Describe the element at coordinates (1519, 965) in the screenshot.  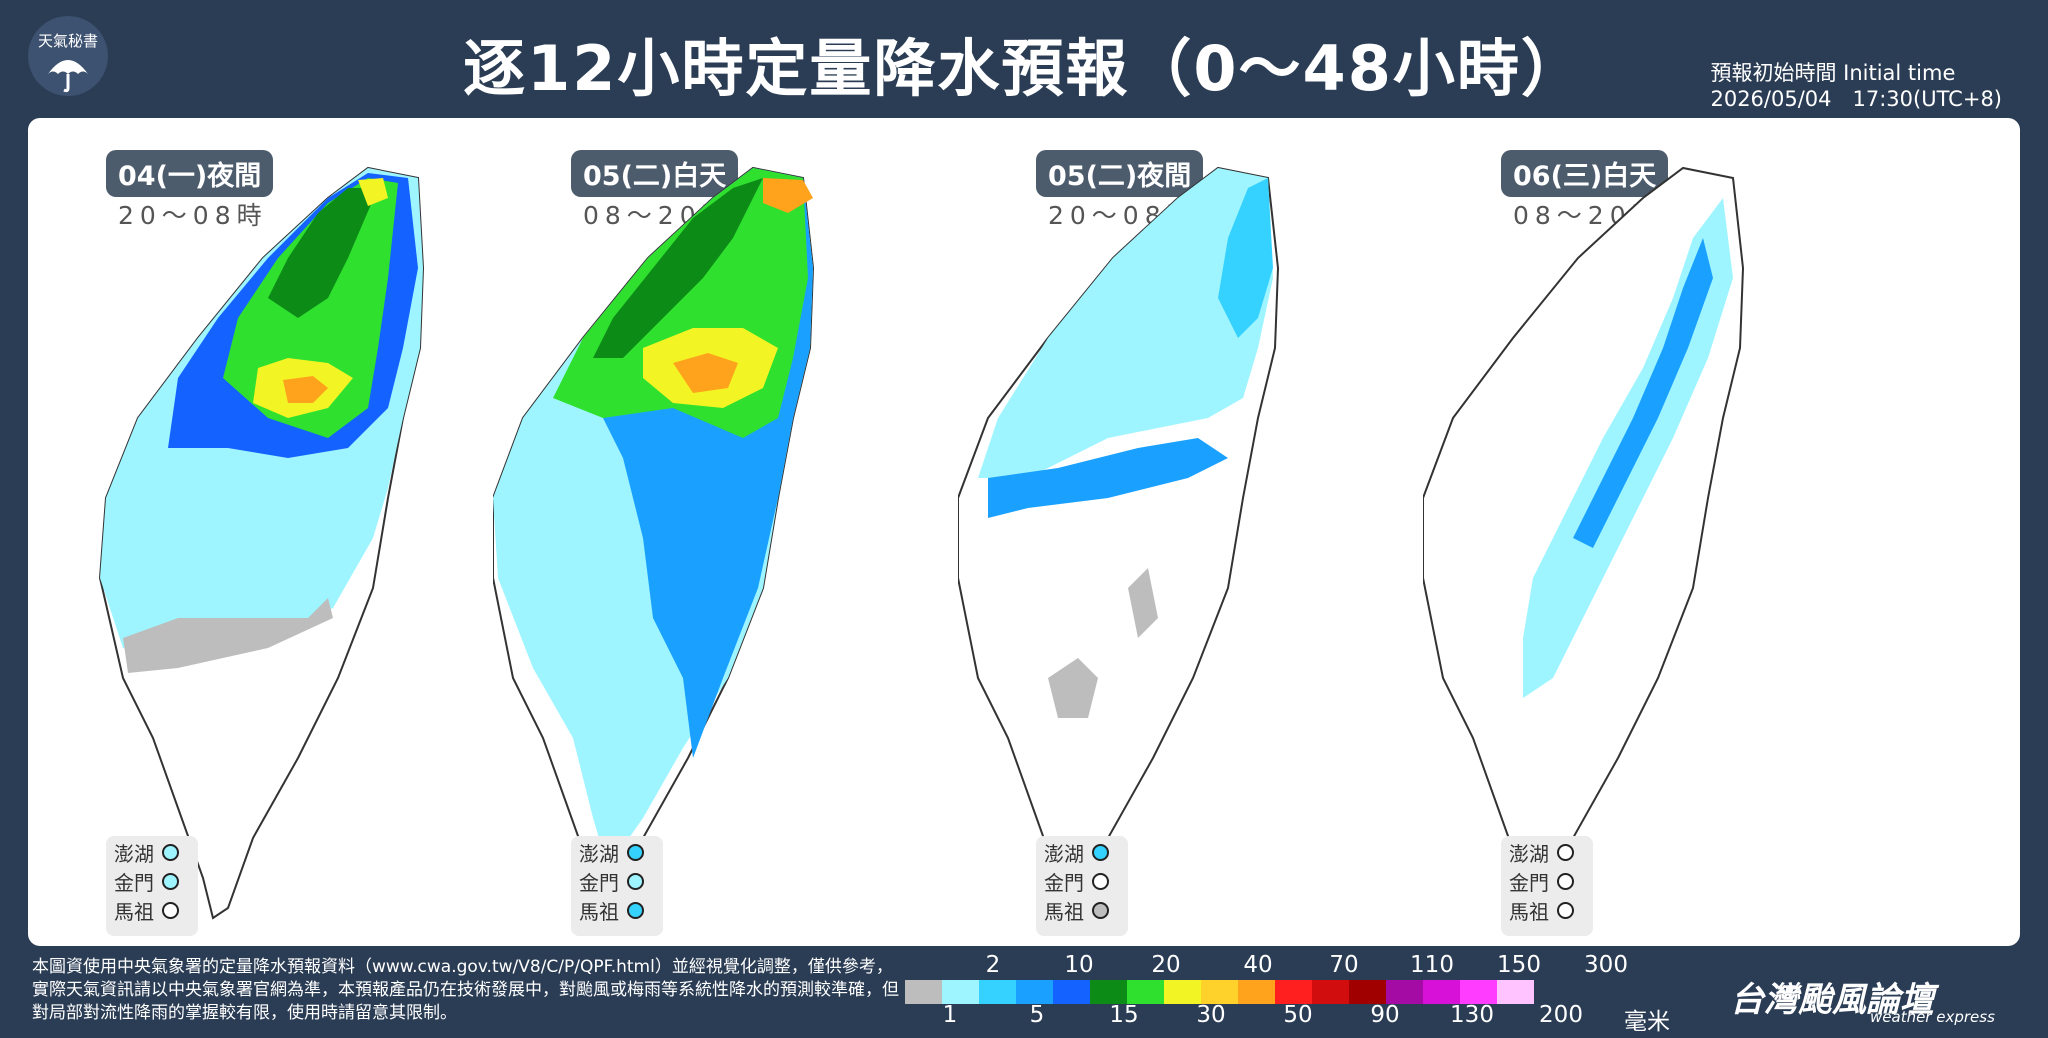
I see `colorbar-top-label: 150` at that location.